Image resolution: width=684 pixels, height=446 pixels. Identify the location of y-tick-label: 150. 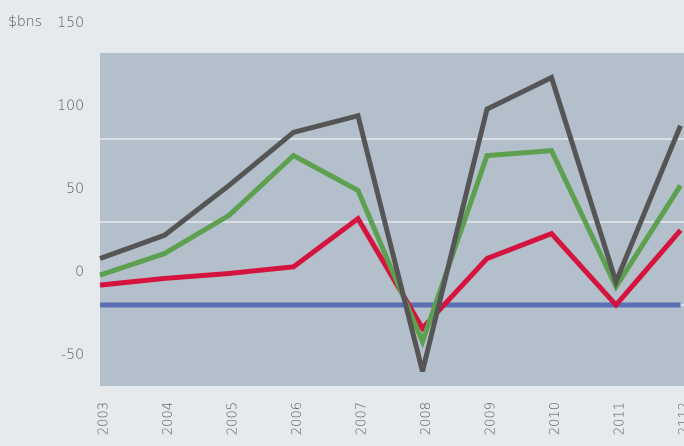
(70, 23).